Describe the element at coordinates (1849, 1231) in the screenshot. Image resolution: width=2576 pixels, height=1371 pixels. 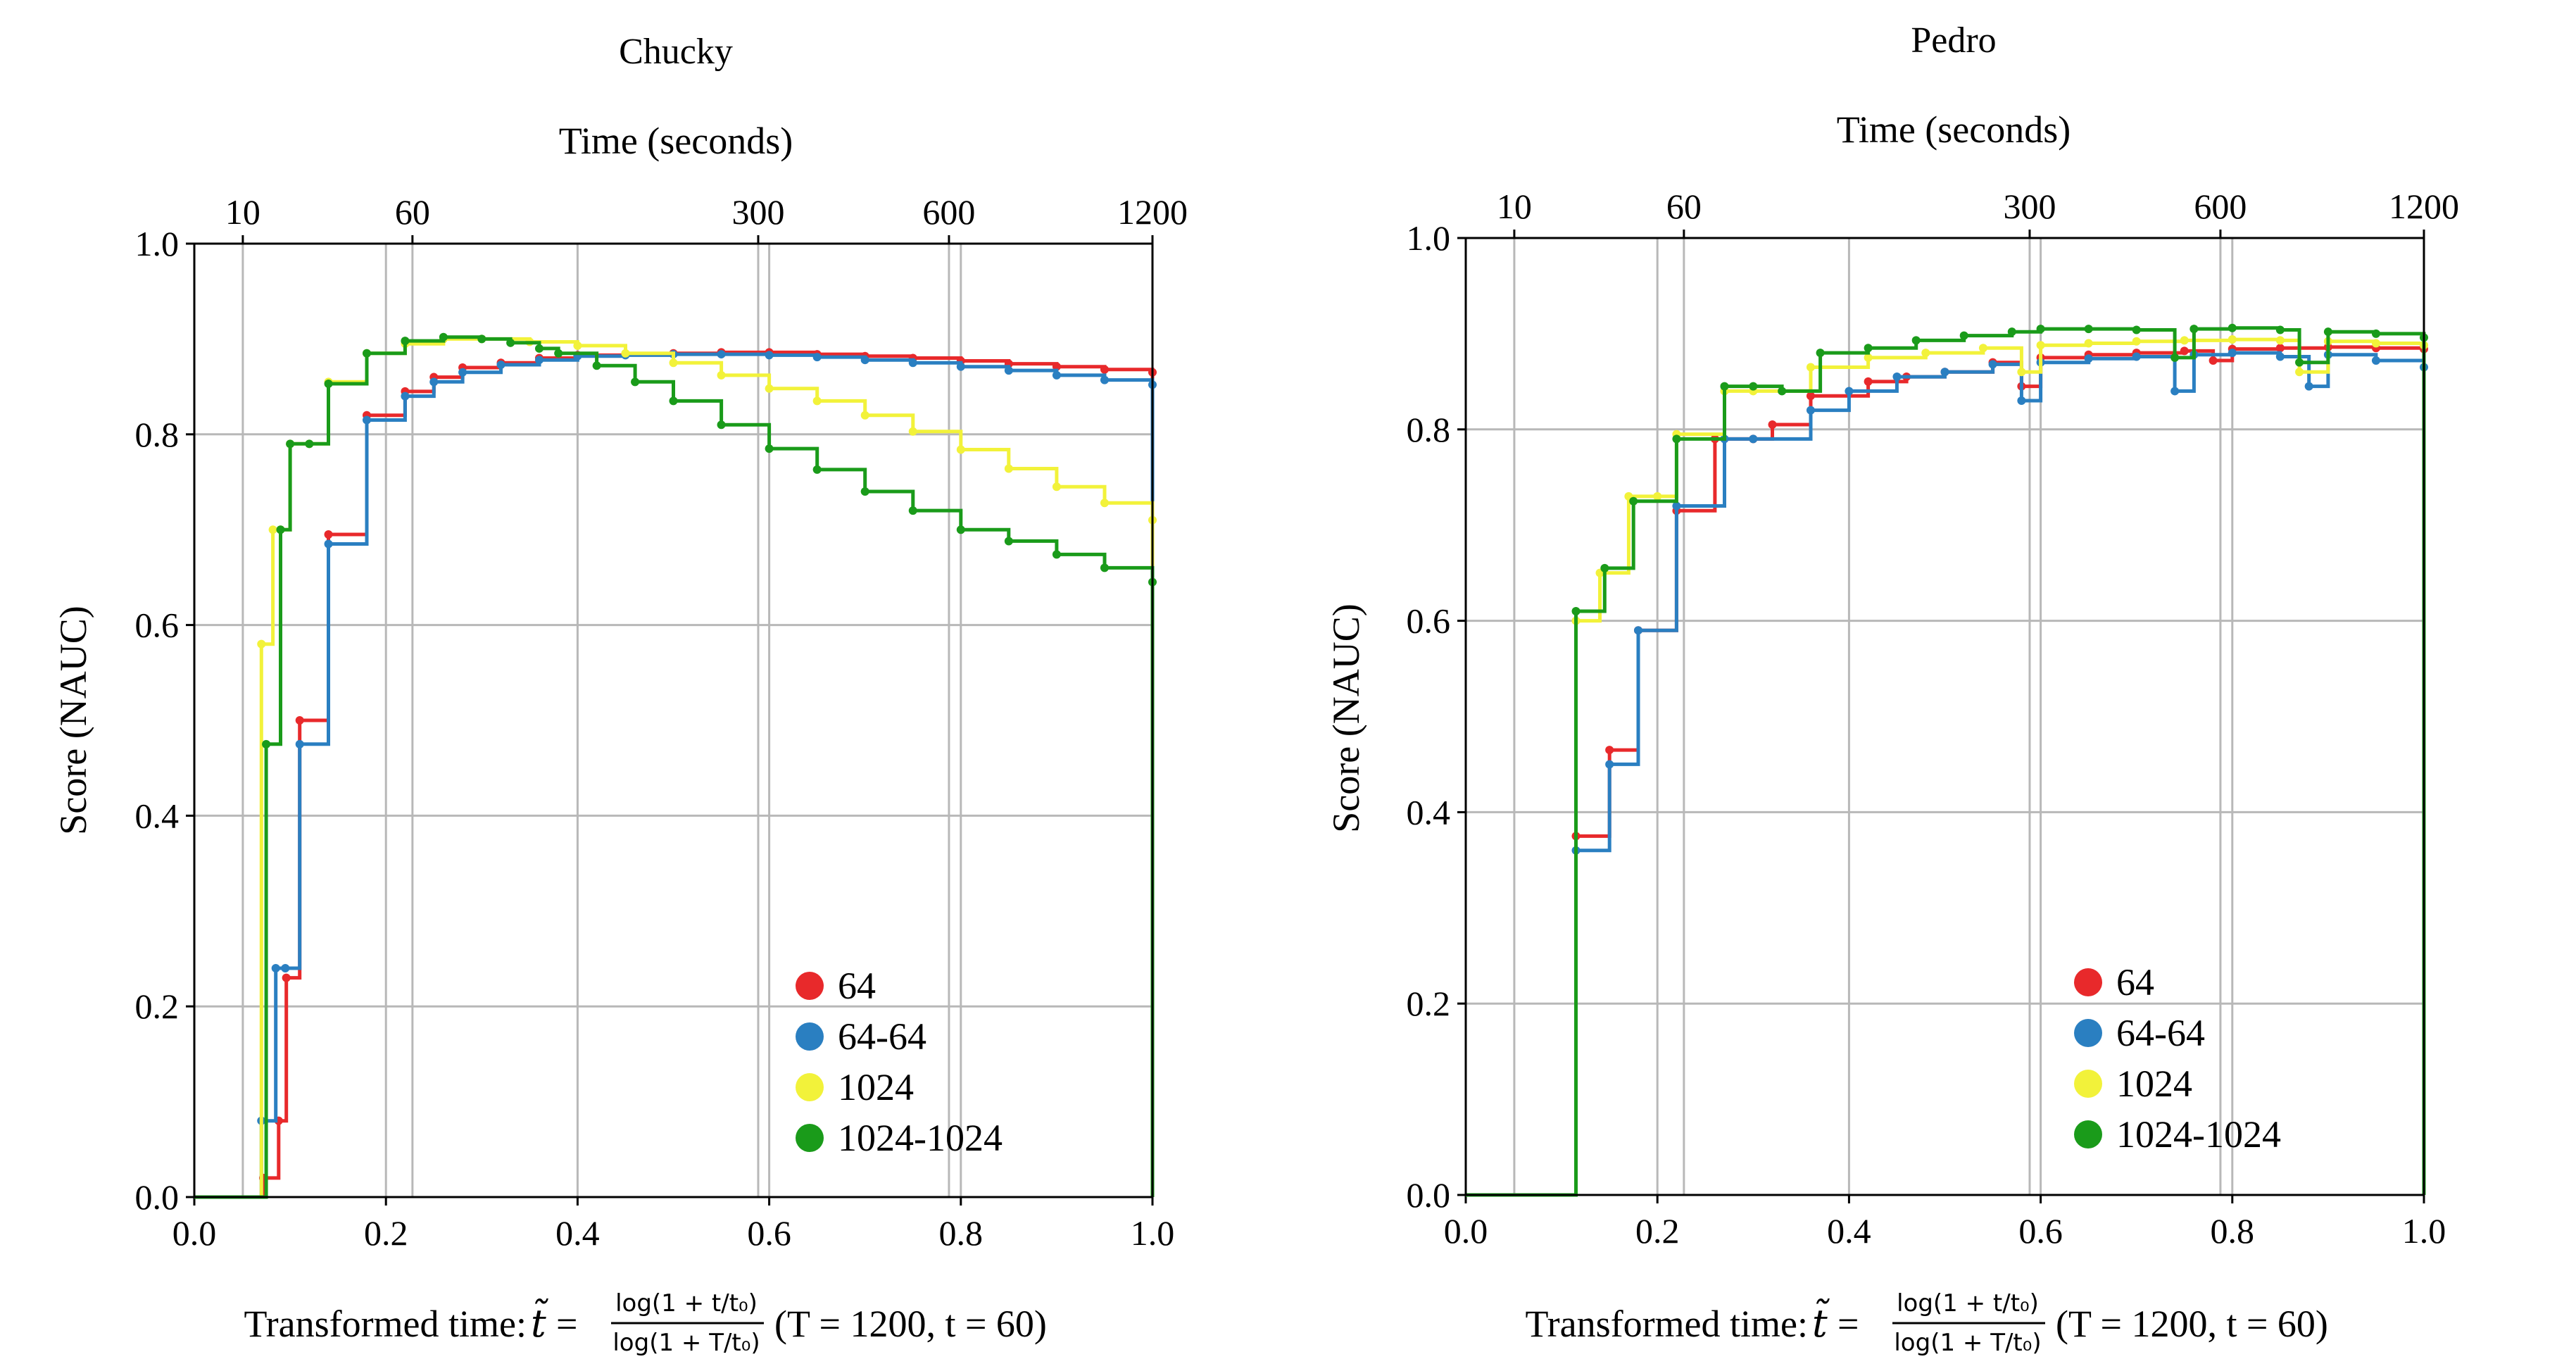
I see `x-tick-label: 0.4` at that location.